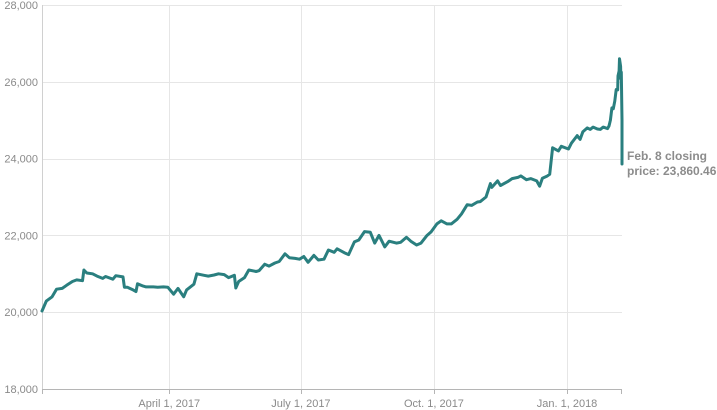  What do you see at coordinates (169, 404) in the screenshot?
I see `x-tick-label: April 1, 2017` at bounding box center [169, 404].